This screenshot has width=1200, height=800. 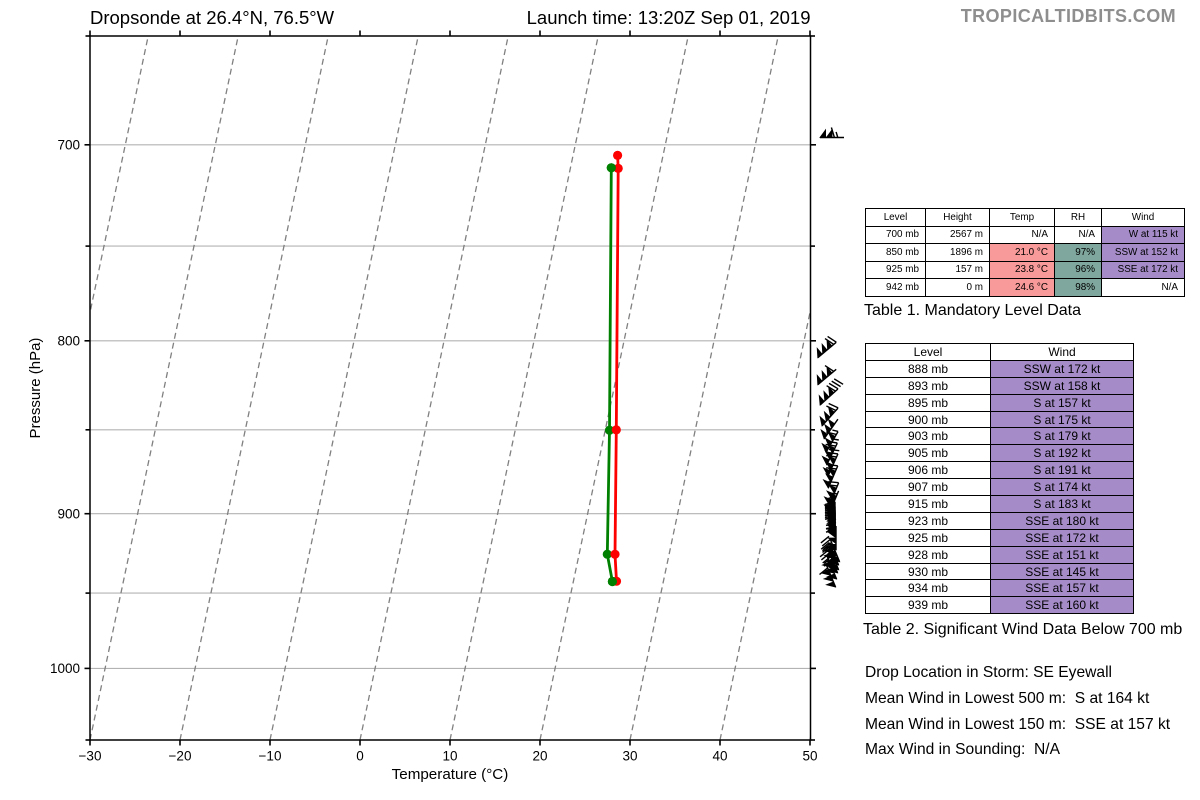 What do you see at coordinates (68, 514) in the screenshot?
I see `svg-text: 900` at bounding box center [68, 514].